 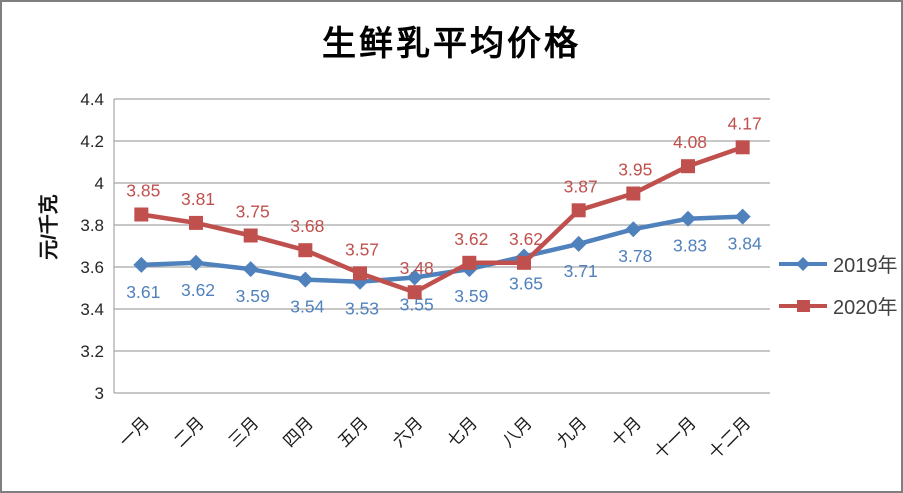 What do you see at coordinates (307, 307) in the screenshot?
I see `data-label: 3.54` at bounding box center [307, 307].